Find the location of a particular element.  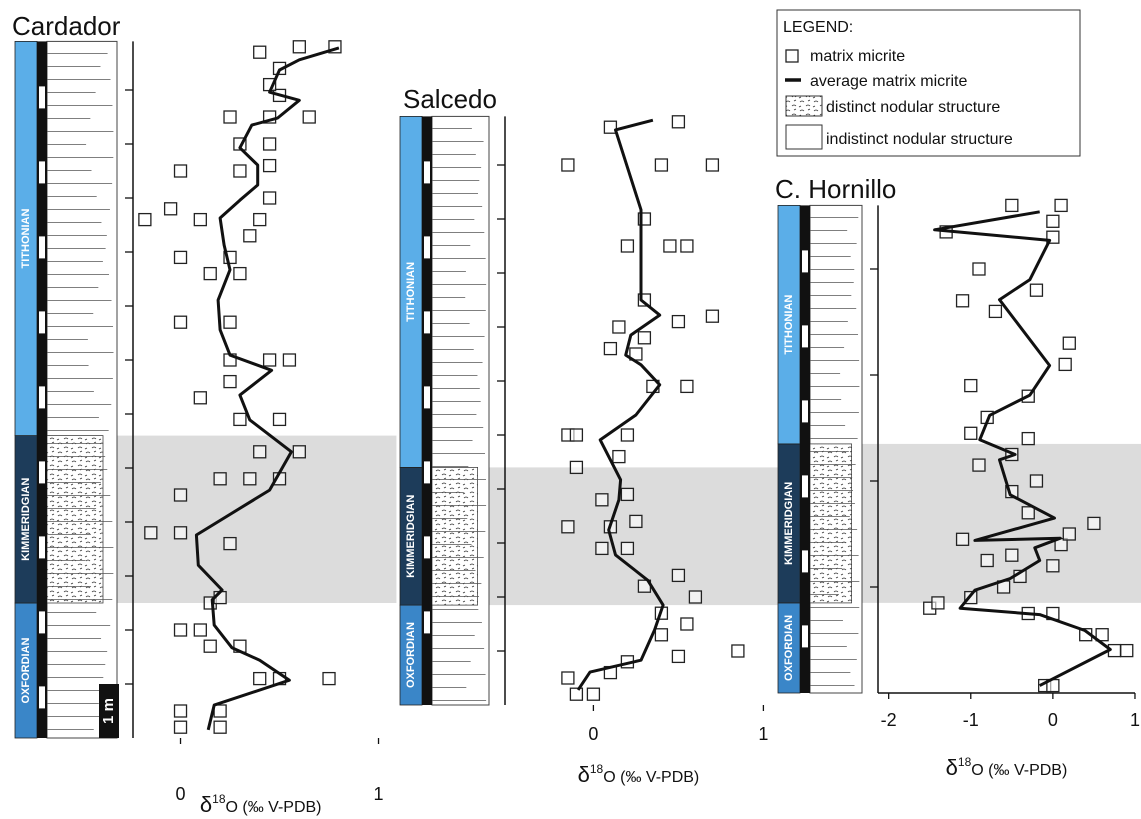

legend-box is located at coordinates (928, 83).